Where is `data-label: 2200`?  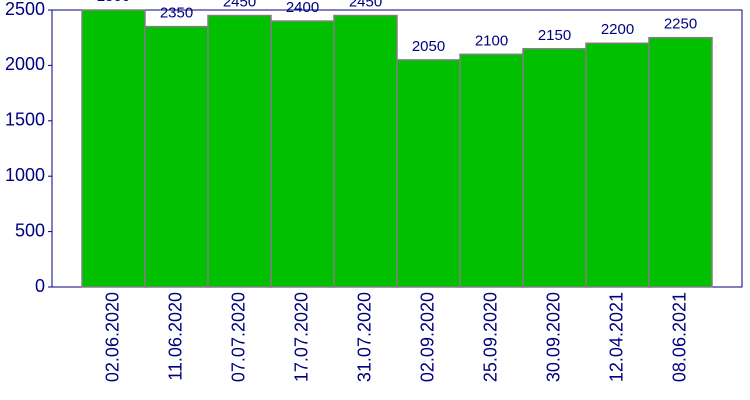 data-label: 2200 is located at coordinates (617, 29).